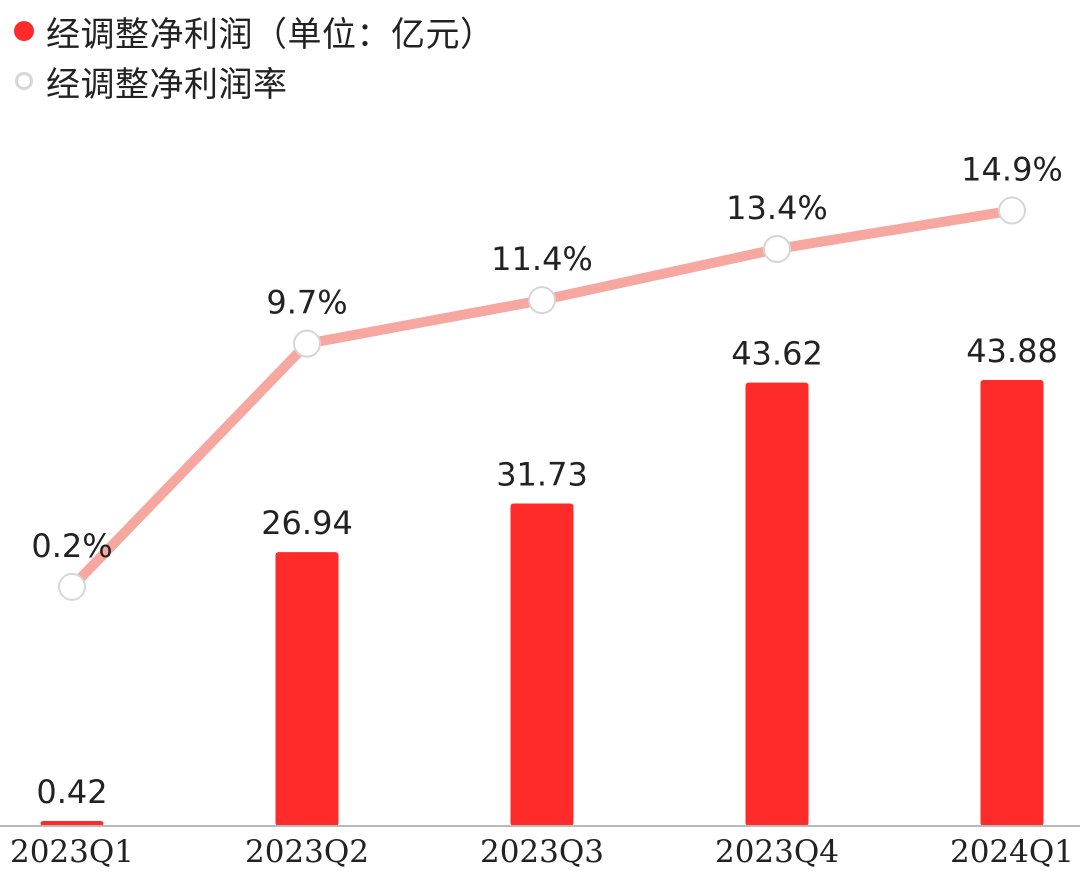 The image size is (1080, 890). Describe the element at coordinates (307, 523) in the screenshot. I see `bar-value-label: 26.94` at that location.